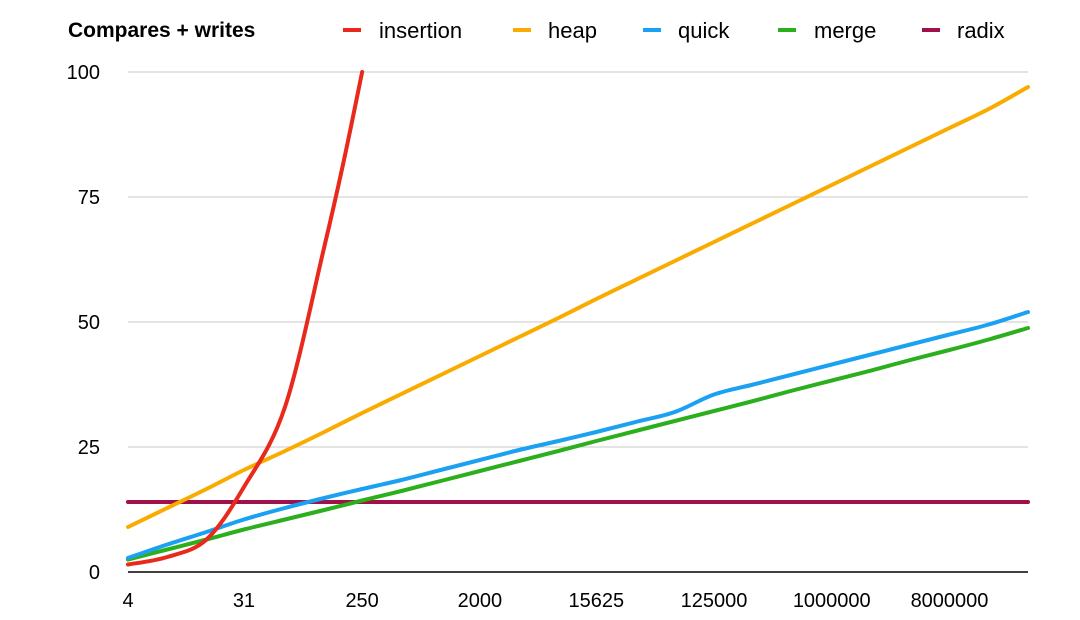 This screenshot has width=1080, height=620. What do you see at coordinates (361, 601) in the screenshot?
I see `x-tick-label: 250` at bounding box center [361, 601].